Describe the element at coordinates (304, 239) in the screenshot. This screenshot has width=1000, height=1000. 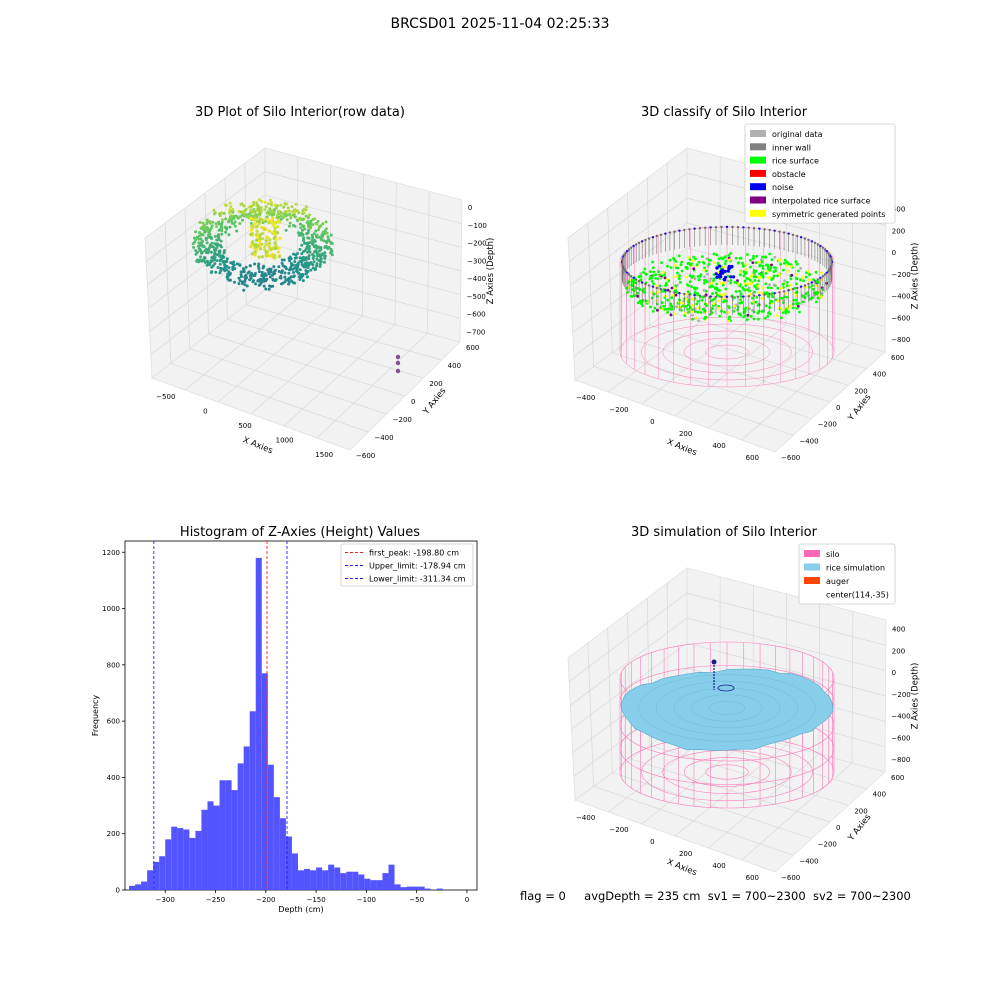
I see `grid-line` at that location.